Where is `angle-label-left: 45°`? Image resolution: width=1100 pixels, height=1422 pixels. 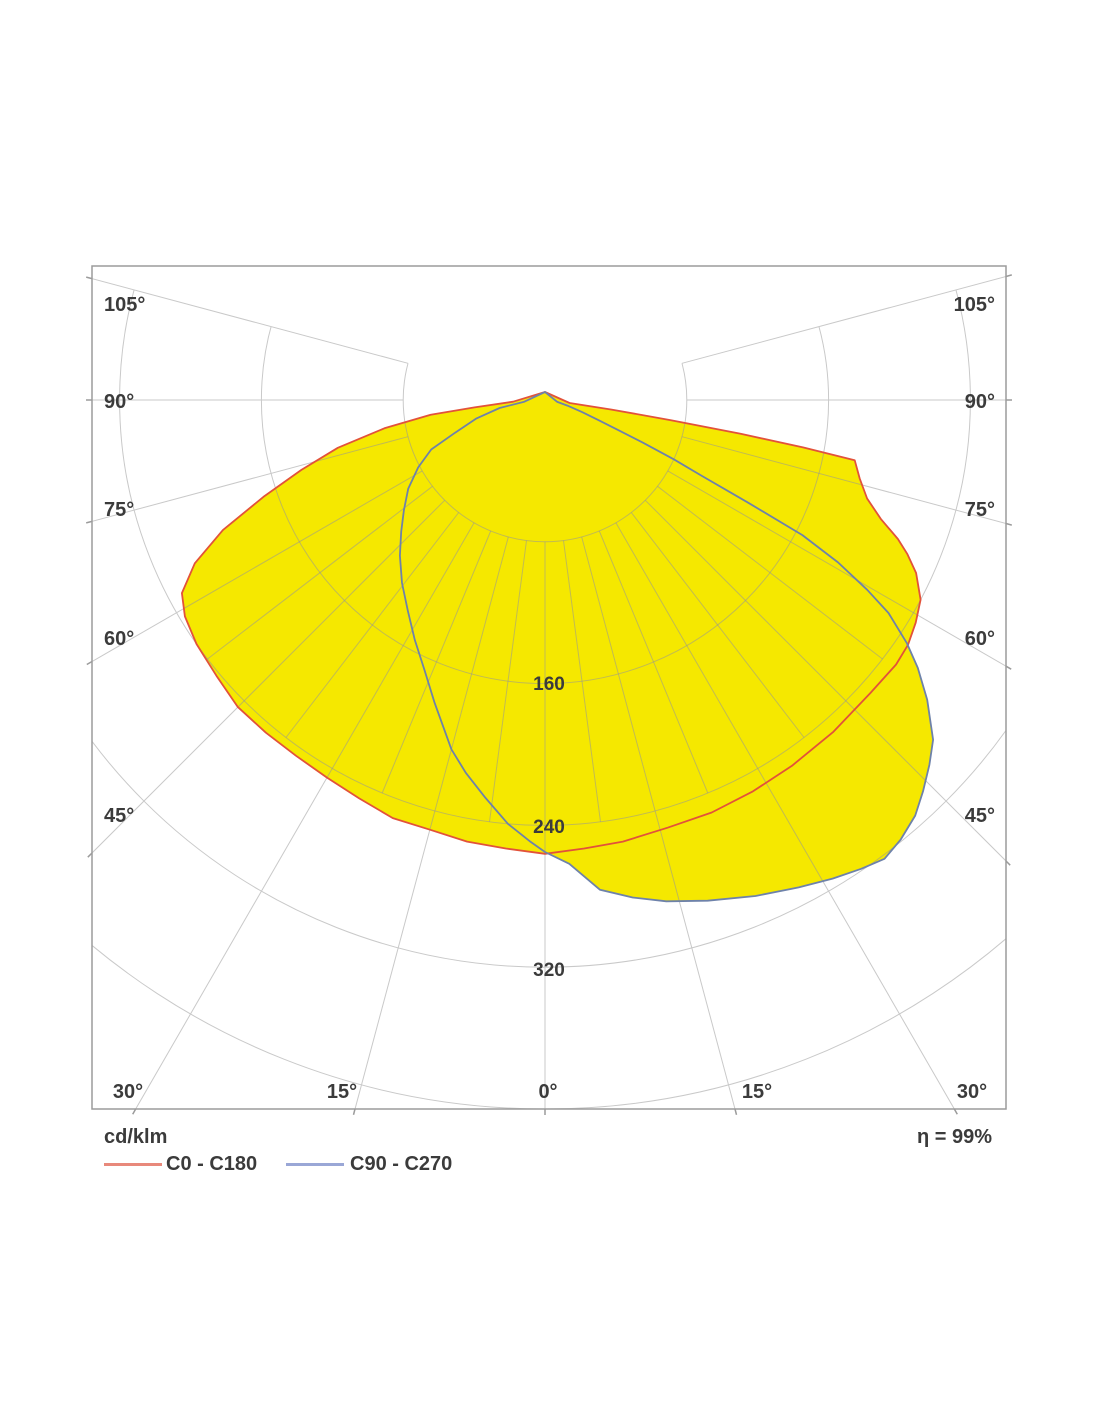 angle-label-left: 45° is located at coordinates (119, 816).